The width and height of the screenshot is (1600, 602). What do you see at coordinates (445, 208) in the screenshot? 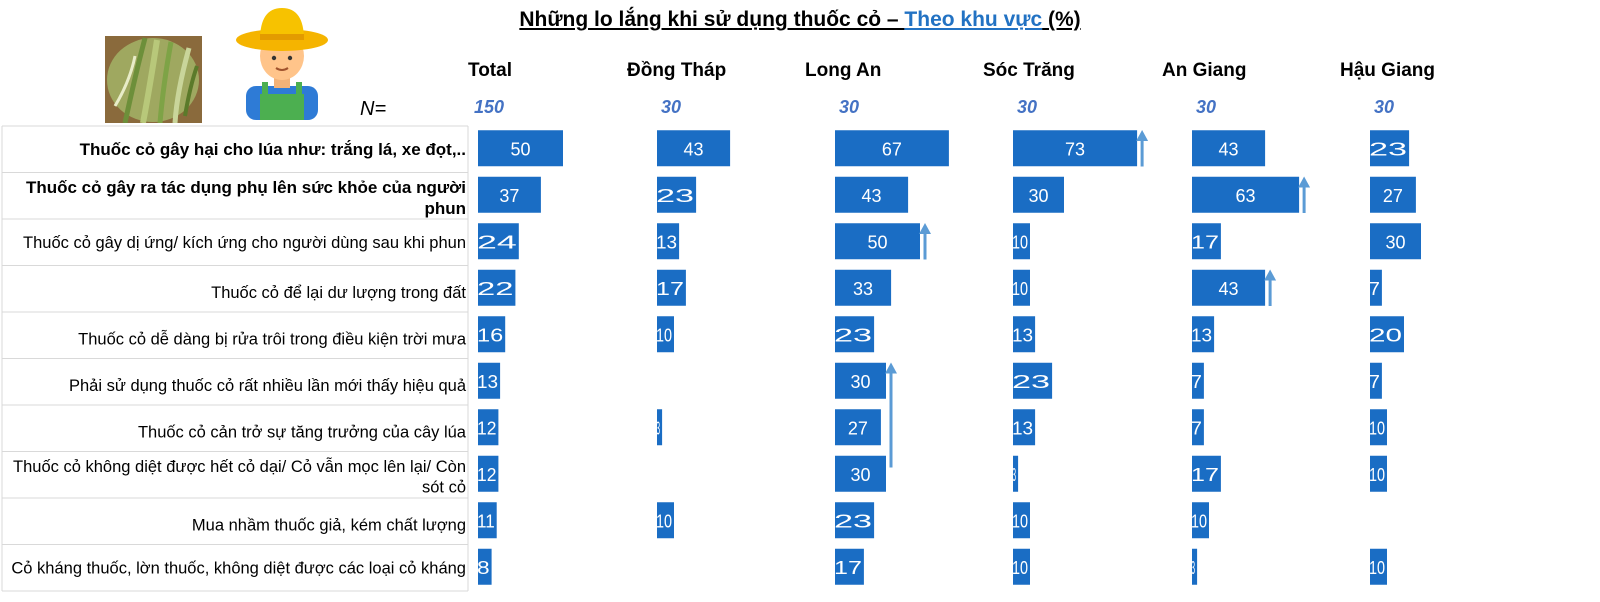
I see `category-label-line: phun` at bounding box center [445, 208].